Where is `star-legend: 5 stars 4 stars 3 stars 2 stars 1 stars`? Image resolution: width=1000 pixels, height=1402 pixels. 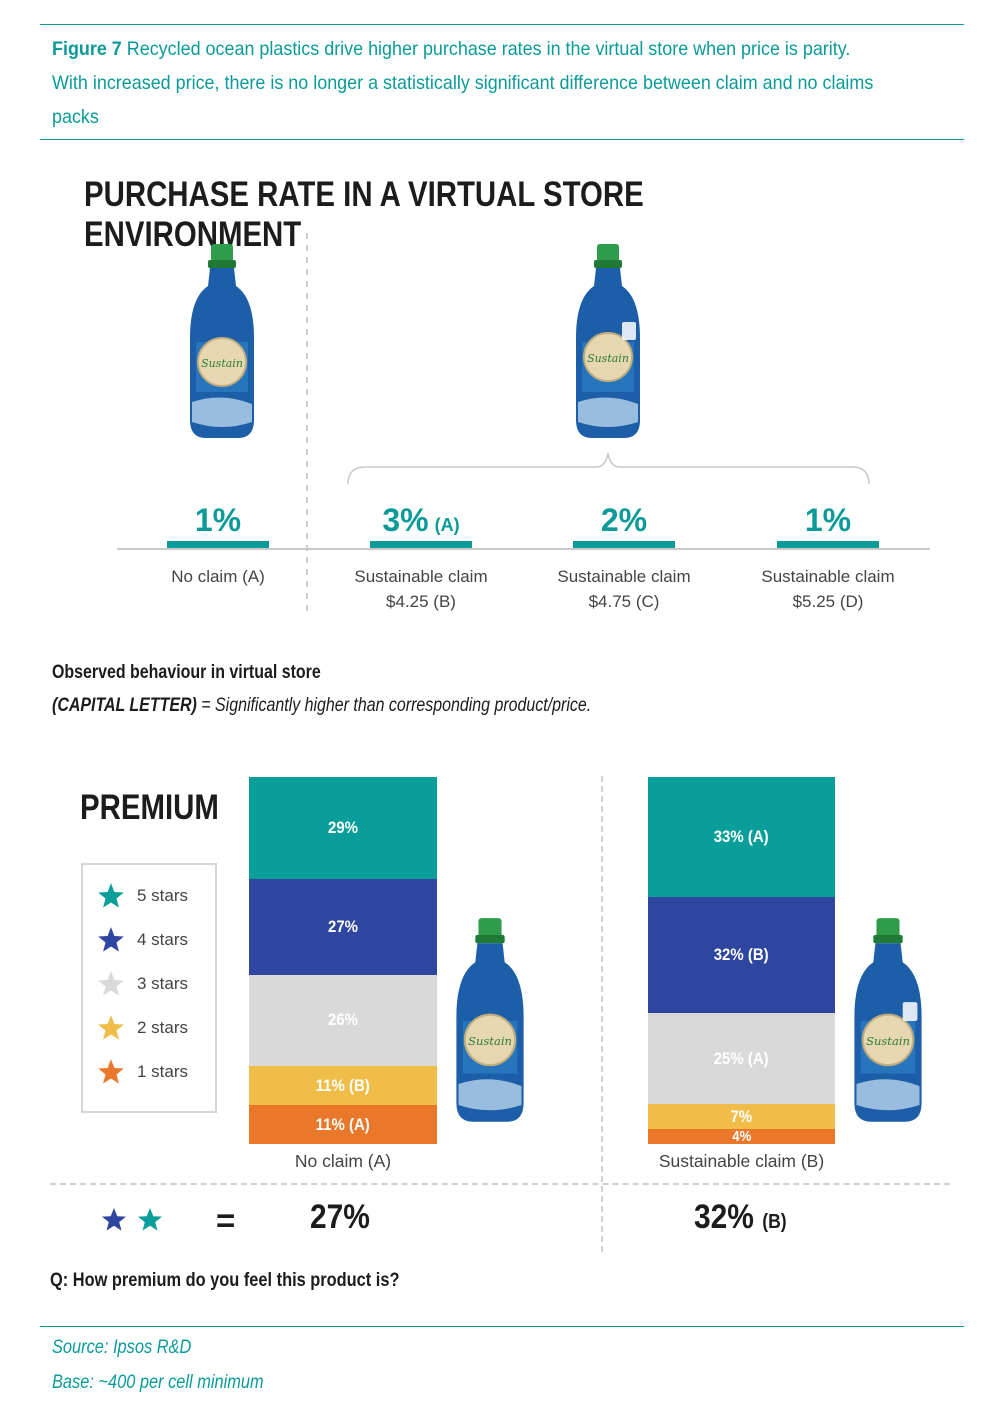 star-legend: 5 stars 4 stars 3 stars 2 stars 1 stars is located at coordinates (149, 988).